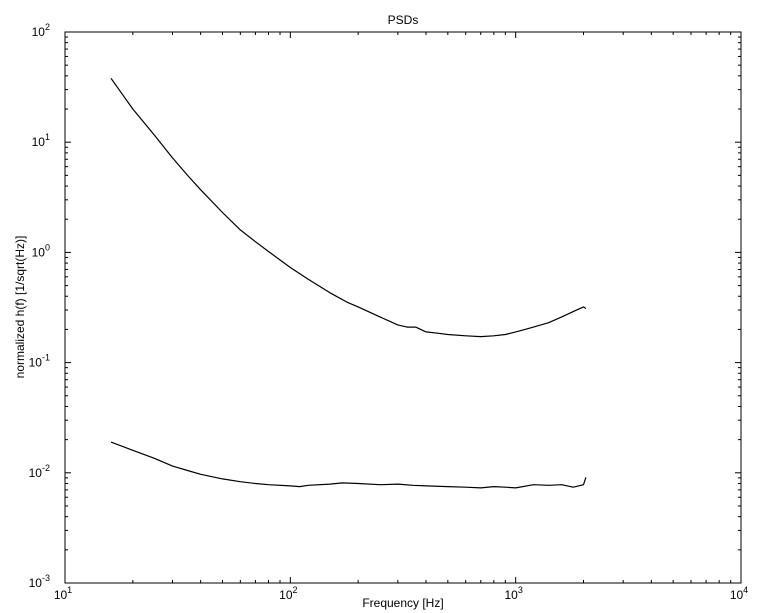  Describe the element at coordinates (403, 20) in the screenshot. I see `chart-title: PSDs` at that location.